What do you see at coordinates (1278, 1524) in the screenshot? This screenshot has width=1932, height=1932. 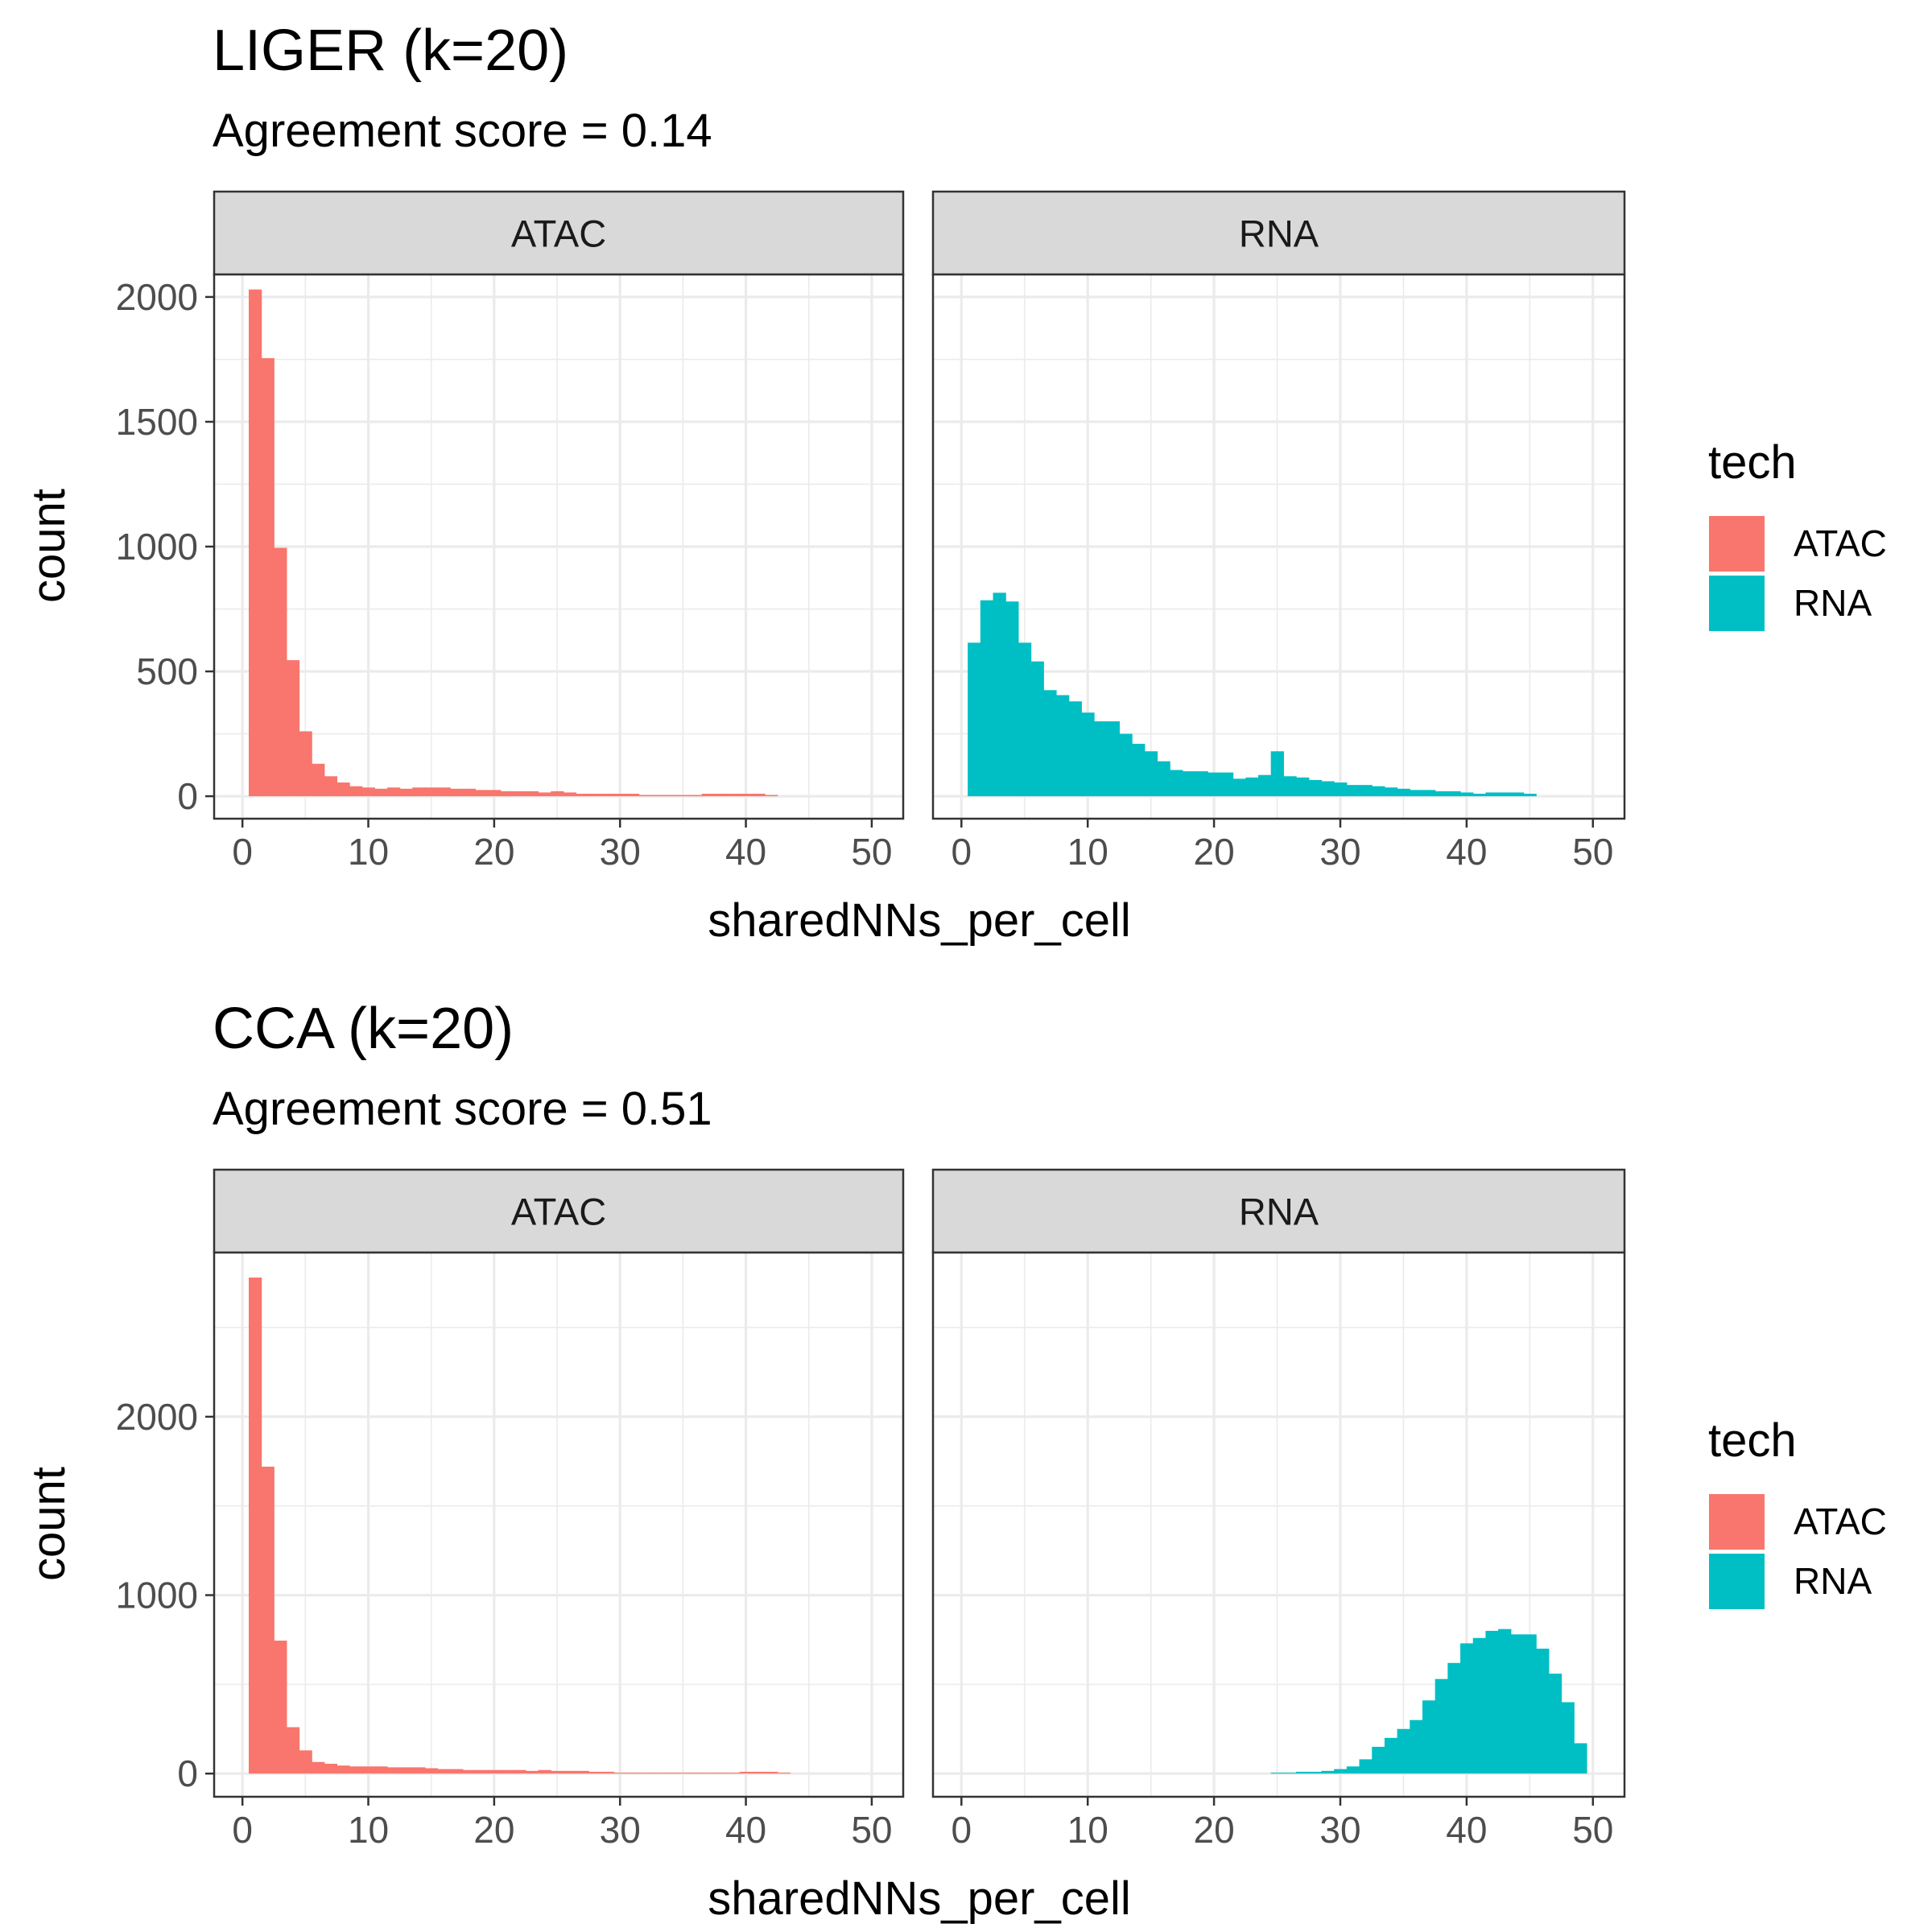 I see `panel-border` at bounding box center [1278, 1524].